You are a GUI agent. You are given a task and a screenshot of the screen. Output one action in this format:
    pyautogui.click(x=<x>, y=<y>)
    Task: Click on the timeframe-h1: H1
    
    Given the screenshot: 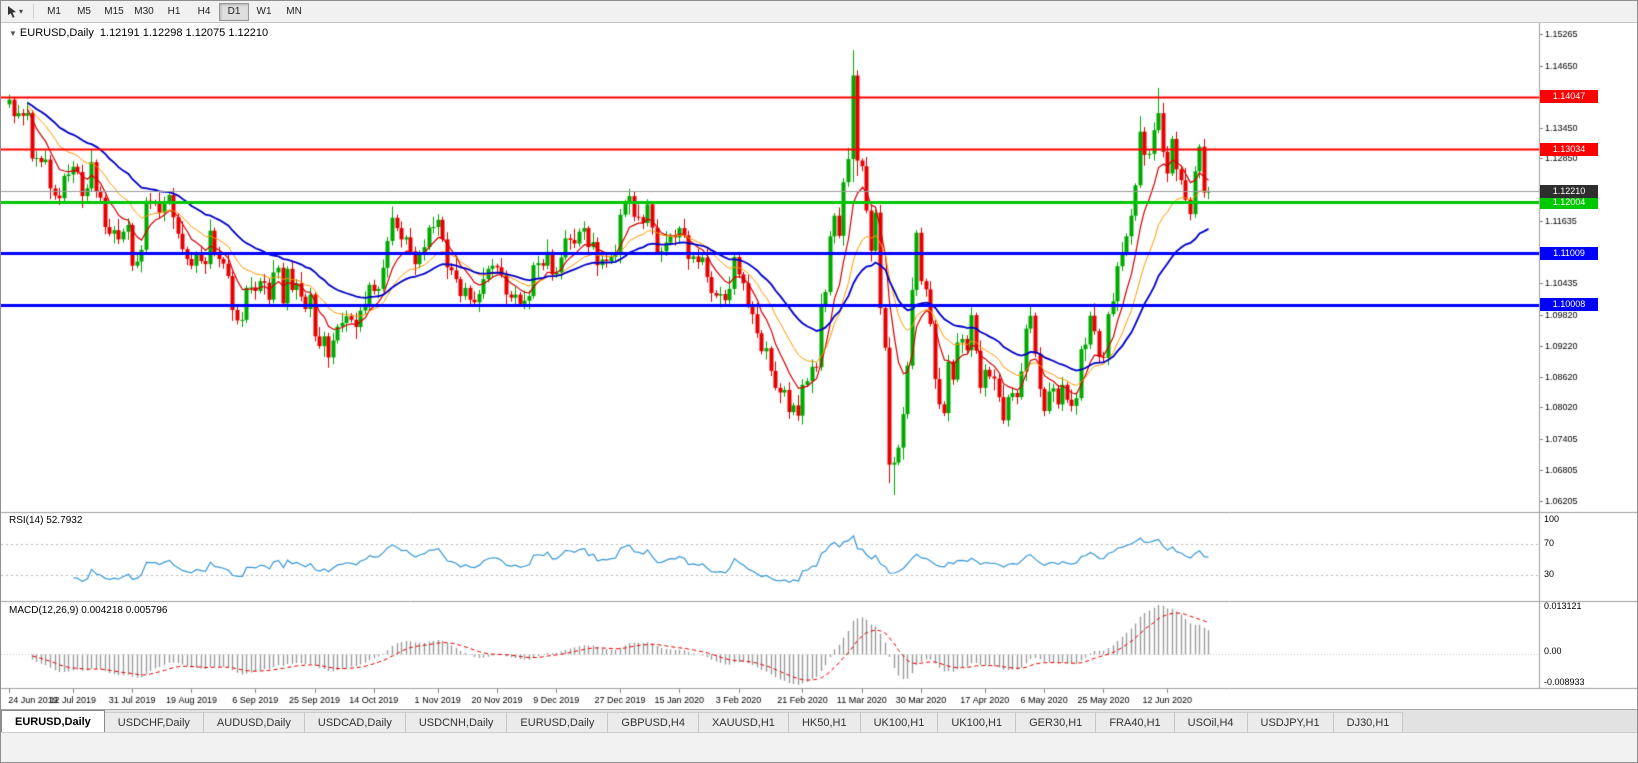 What is the action you would take?
    pyautogui.click(x=174, y=11)
    